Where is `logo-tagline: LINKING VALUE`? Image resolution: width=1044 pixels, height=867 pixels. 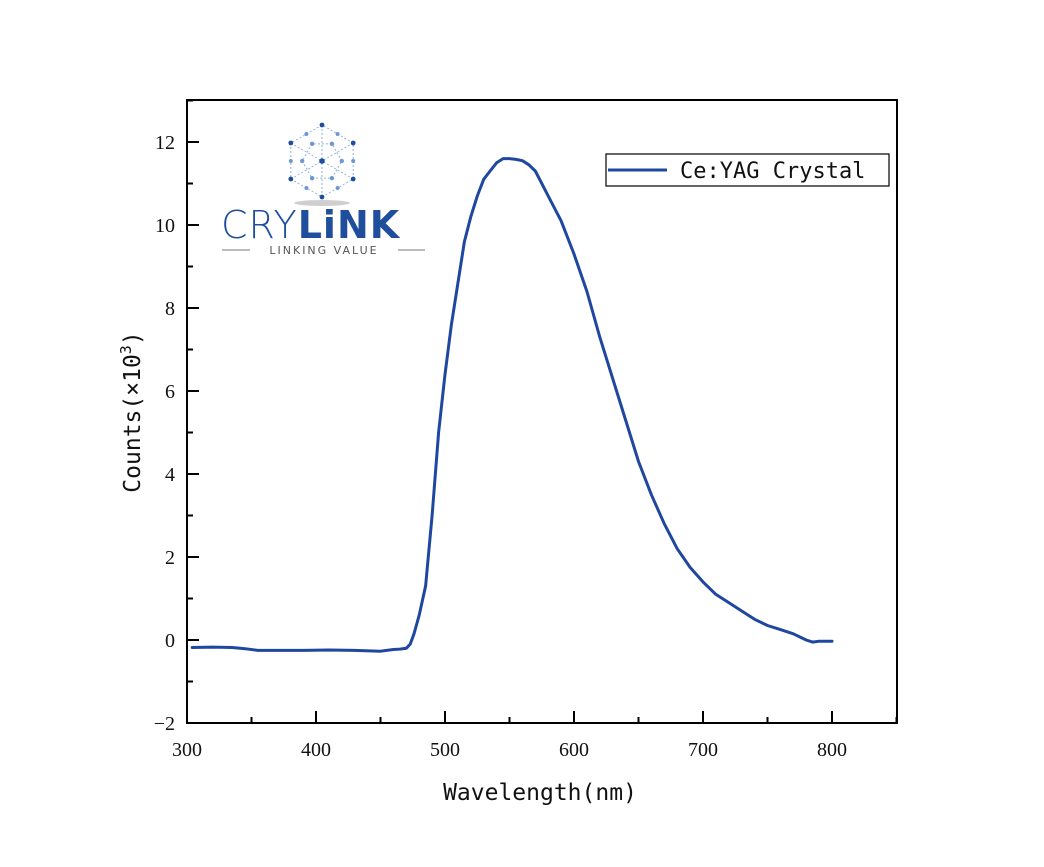 logo-tagline: LINKING VALUE is located at coordinates (323, 250).